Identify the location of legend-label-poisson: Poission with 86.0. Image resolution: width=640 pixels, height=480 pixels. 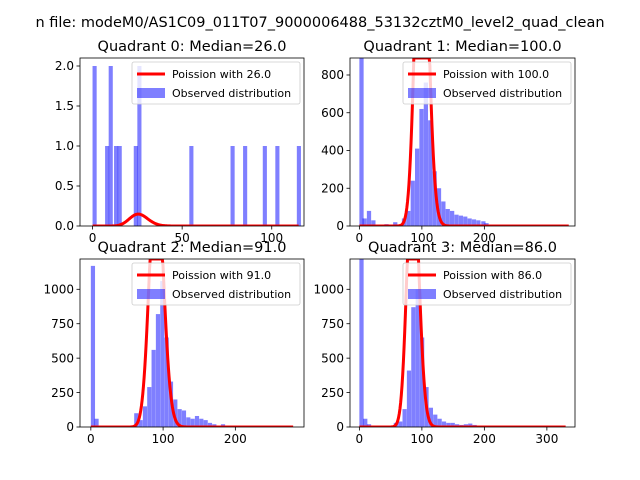
(492, 275).